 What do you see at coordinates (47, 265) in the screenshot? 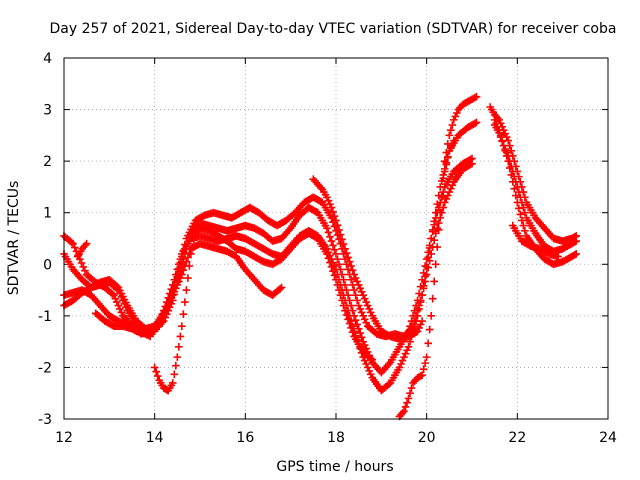
I see `y-tick-label: 0` at bounding box center [47, 265].